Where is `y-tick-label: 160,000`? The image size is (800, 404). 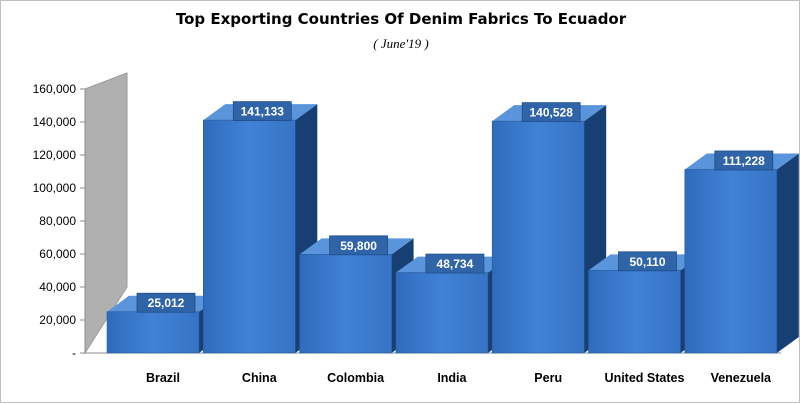
y-tick-label: 160,000 is located at coordinates (55, 89).